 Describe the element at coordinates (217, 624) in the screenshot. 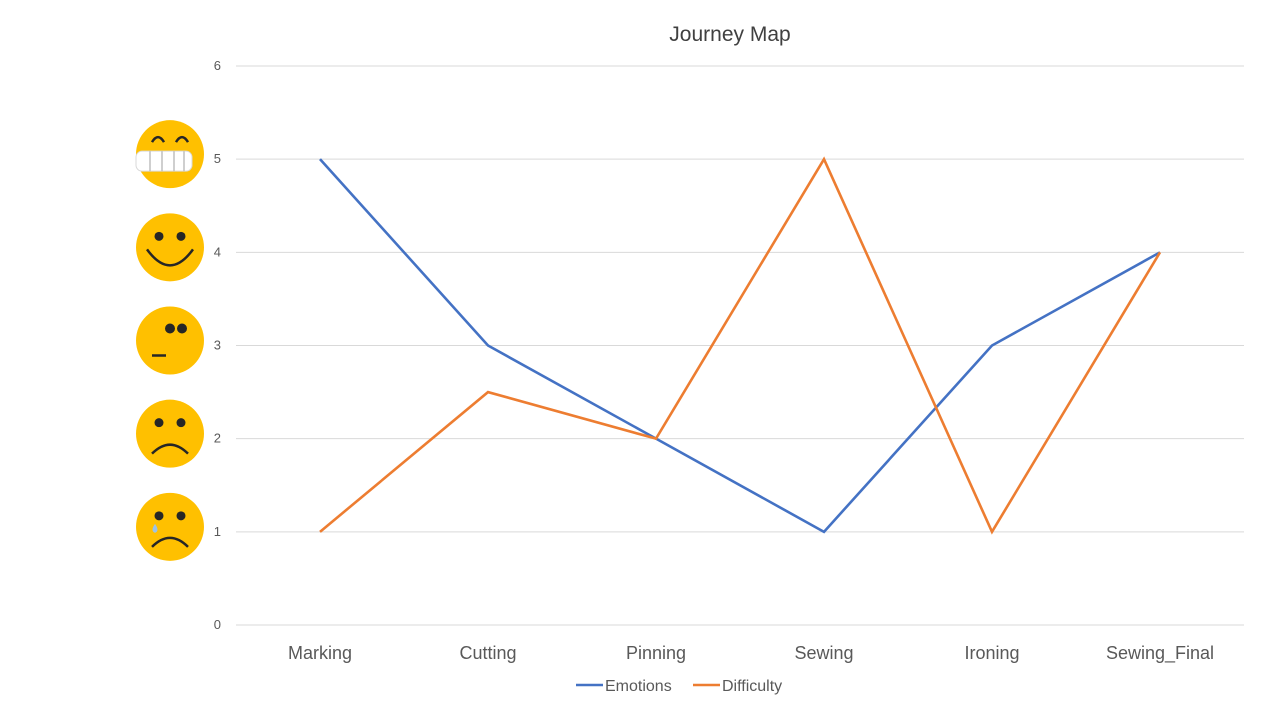

I see `y-tick-label: 0` at that location.